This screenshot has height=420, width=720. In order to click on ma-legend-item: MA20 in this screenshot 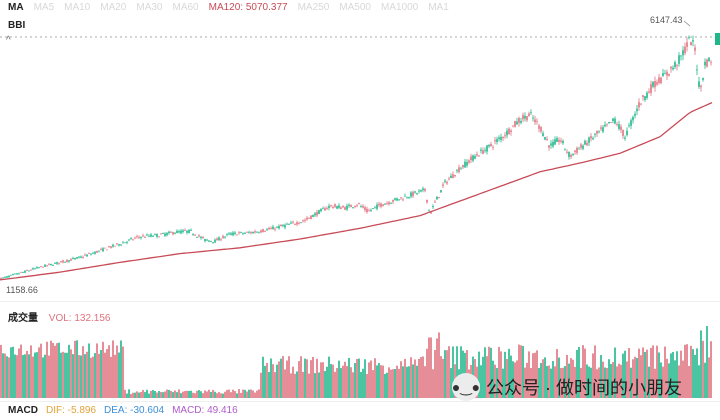, I will do `click(113, 7)`.